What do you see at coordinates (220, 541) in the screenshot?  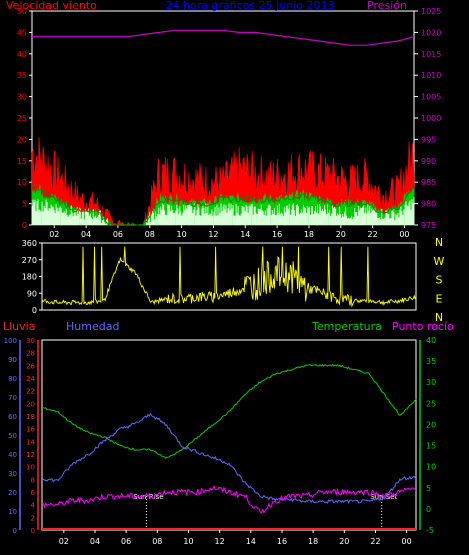 I see `weather-x-tick-label: 12` at bounding box center [220, 541].